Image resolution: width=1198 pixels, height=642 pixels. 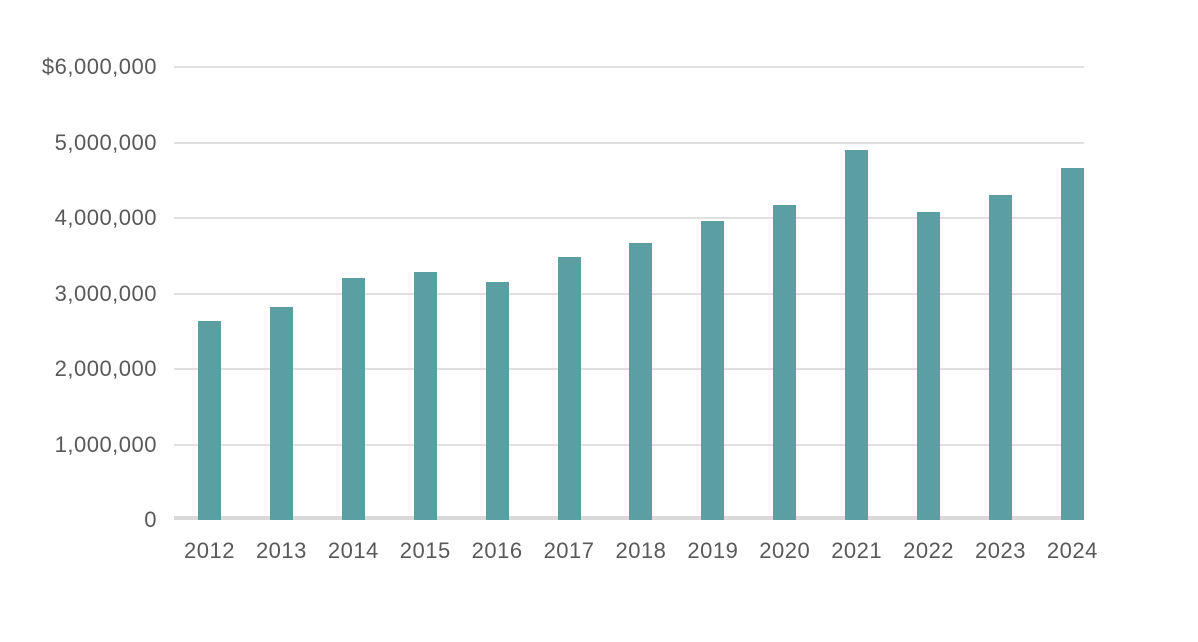 What do you see at coordinates (105, 368) in the screenshot?
I see `y-axis-tick-label: 2,000,000` at bounding box center [105, 368].